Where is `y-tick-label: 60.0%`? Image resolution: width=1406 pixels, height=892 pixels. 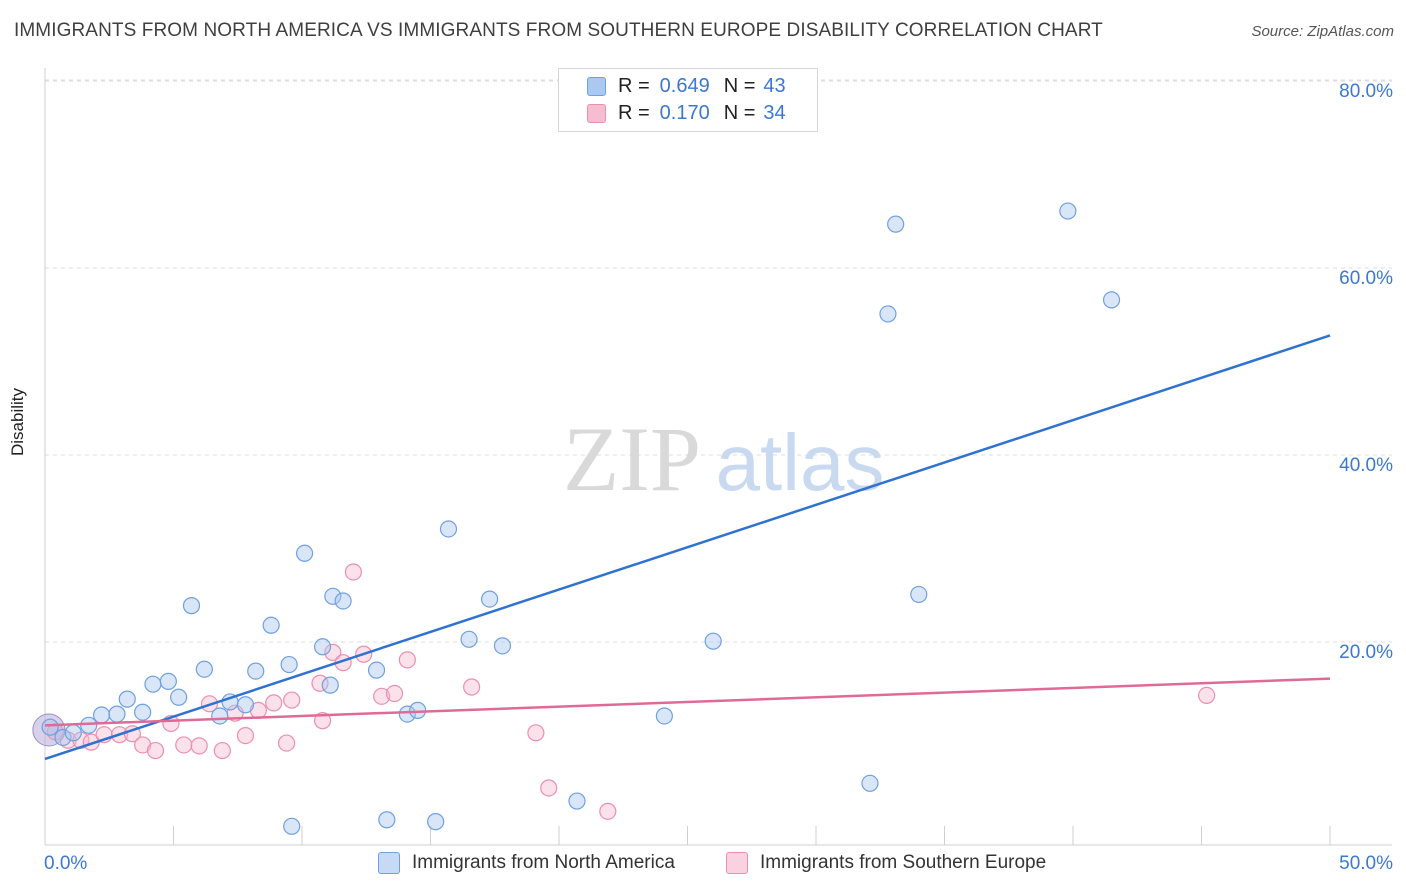
y-tick-label: 60.0% is located at coordinates (1366, 278).